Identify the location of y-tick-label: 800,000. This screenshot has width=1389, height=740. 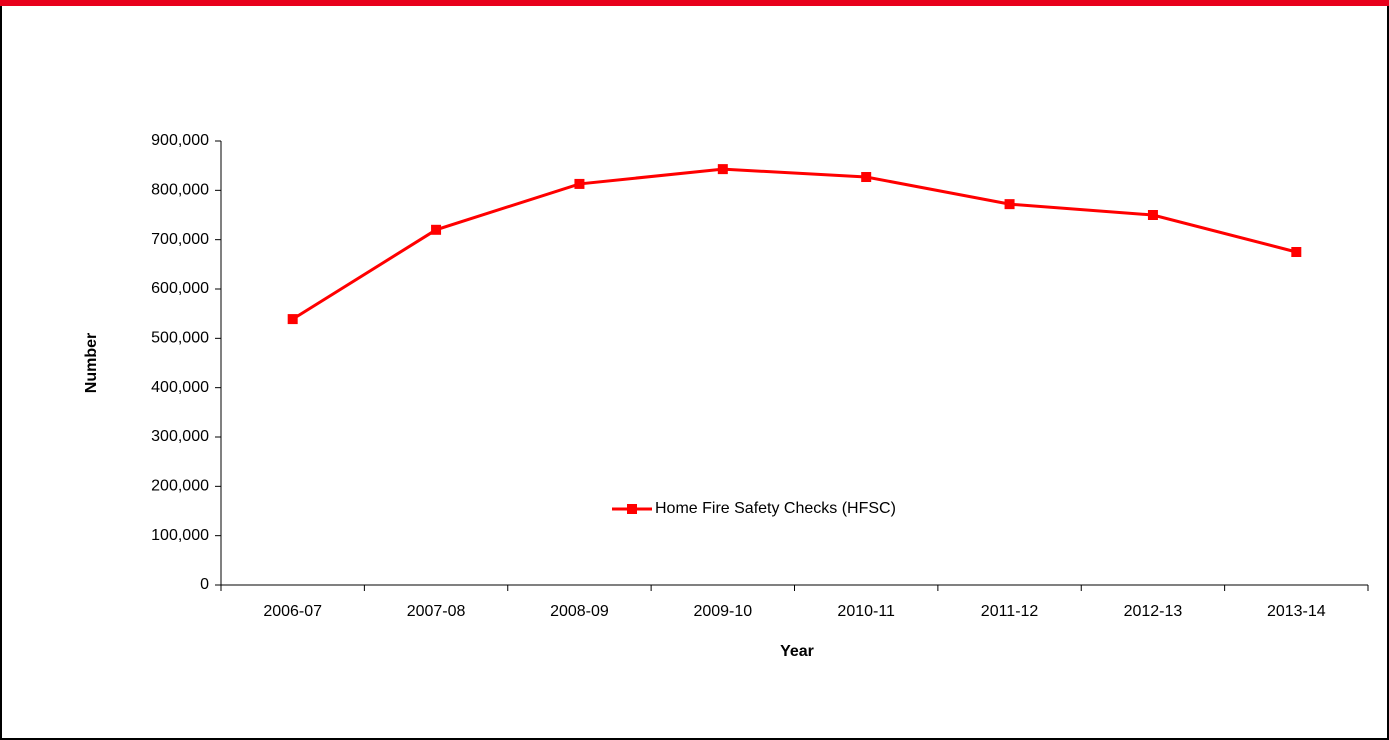
(180, 190).